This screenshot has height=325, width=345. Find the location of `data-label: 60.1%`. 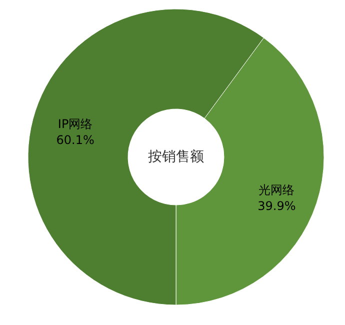

data-label: 60.1% is located at coordinates (75, 139).